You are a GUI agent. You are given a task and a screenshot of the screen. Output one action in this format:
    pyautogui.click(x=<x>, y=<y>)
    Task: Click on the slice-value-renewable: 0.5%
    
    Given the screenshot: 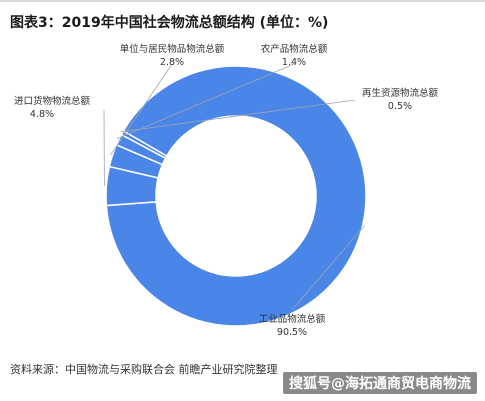 What is the action you would take?
    pyautogui.click(x=400, y=106)
    